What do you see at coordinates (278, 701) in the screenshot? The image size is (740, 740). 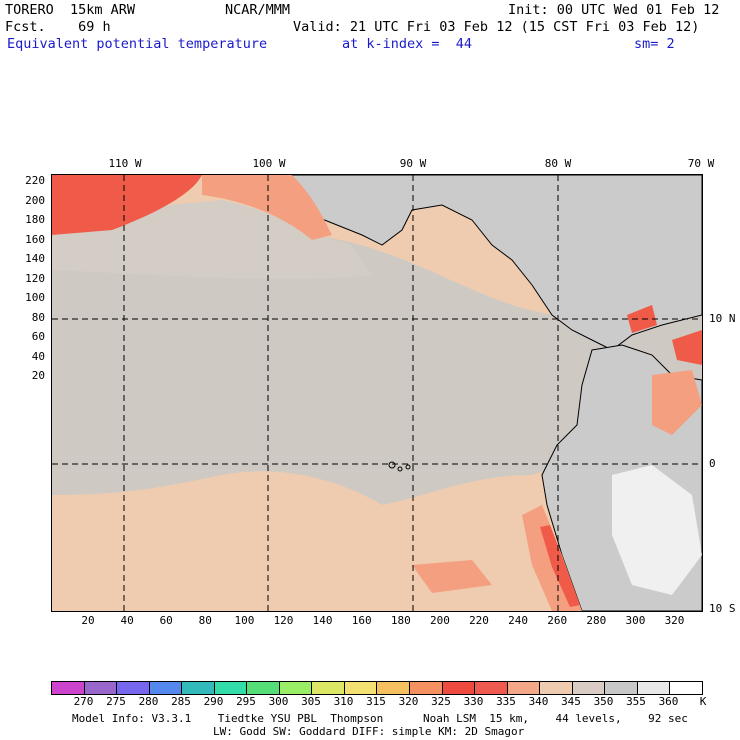 I see `colorbar-level-label: 300` at bounding box center [278, 701].